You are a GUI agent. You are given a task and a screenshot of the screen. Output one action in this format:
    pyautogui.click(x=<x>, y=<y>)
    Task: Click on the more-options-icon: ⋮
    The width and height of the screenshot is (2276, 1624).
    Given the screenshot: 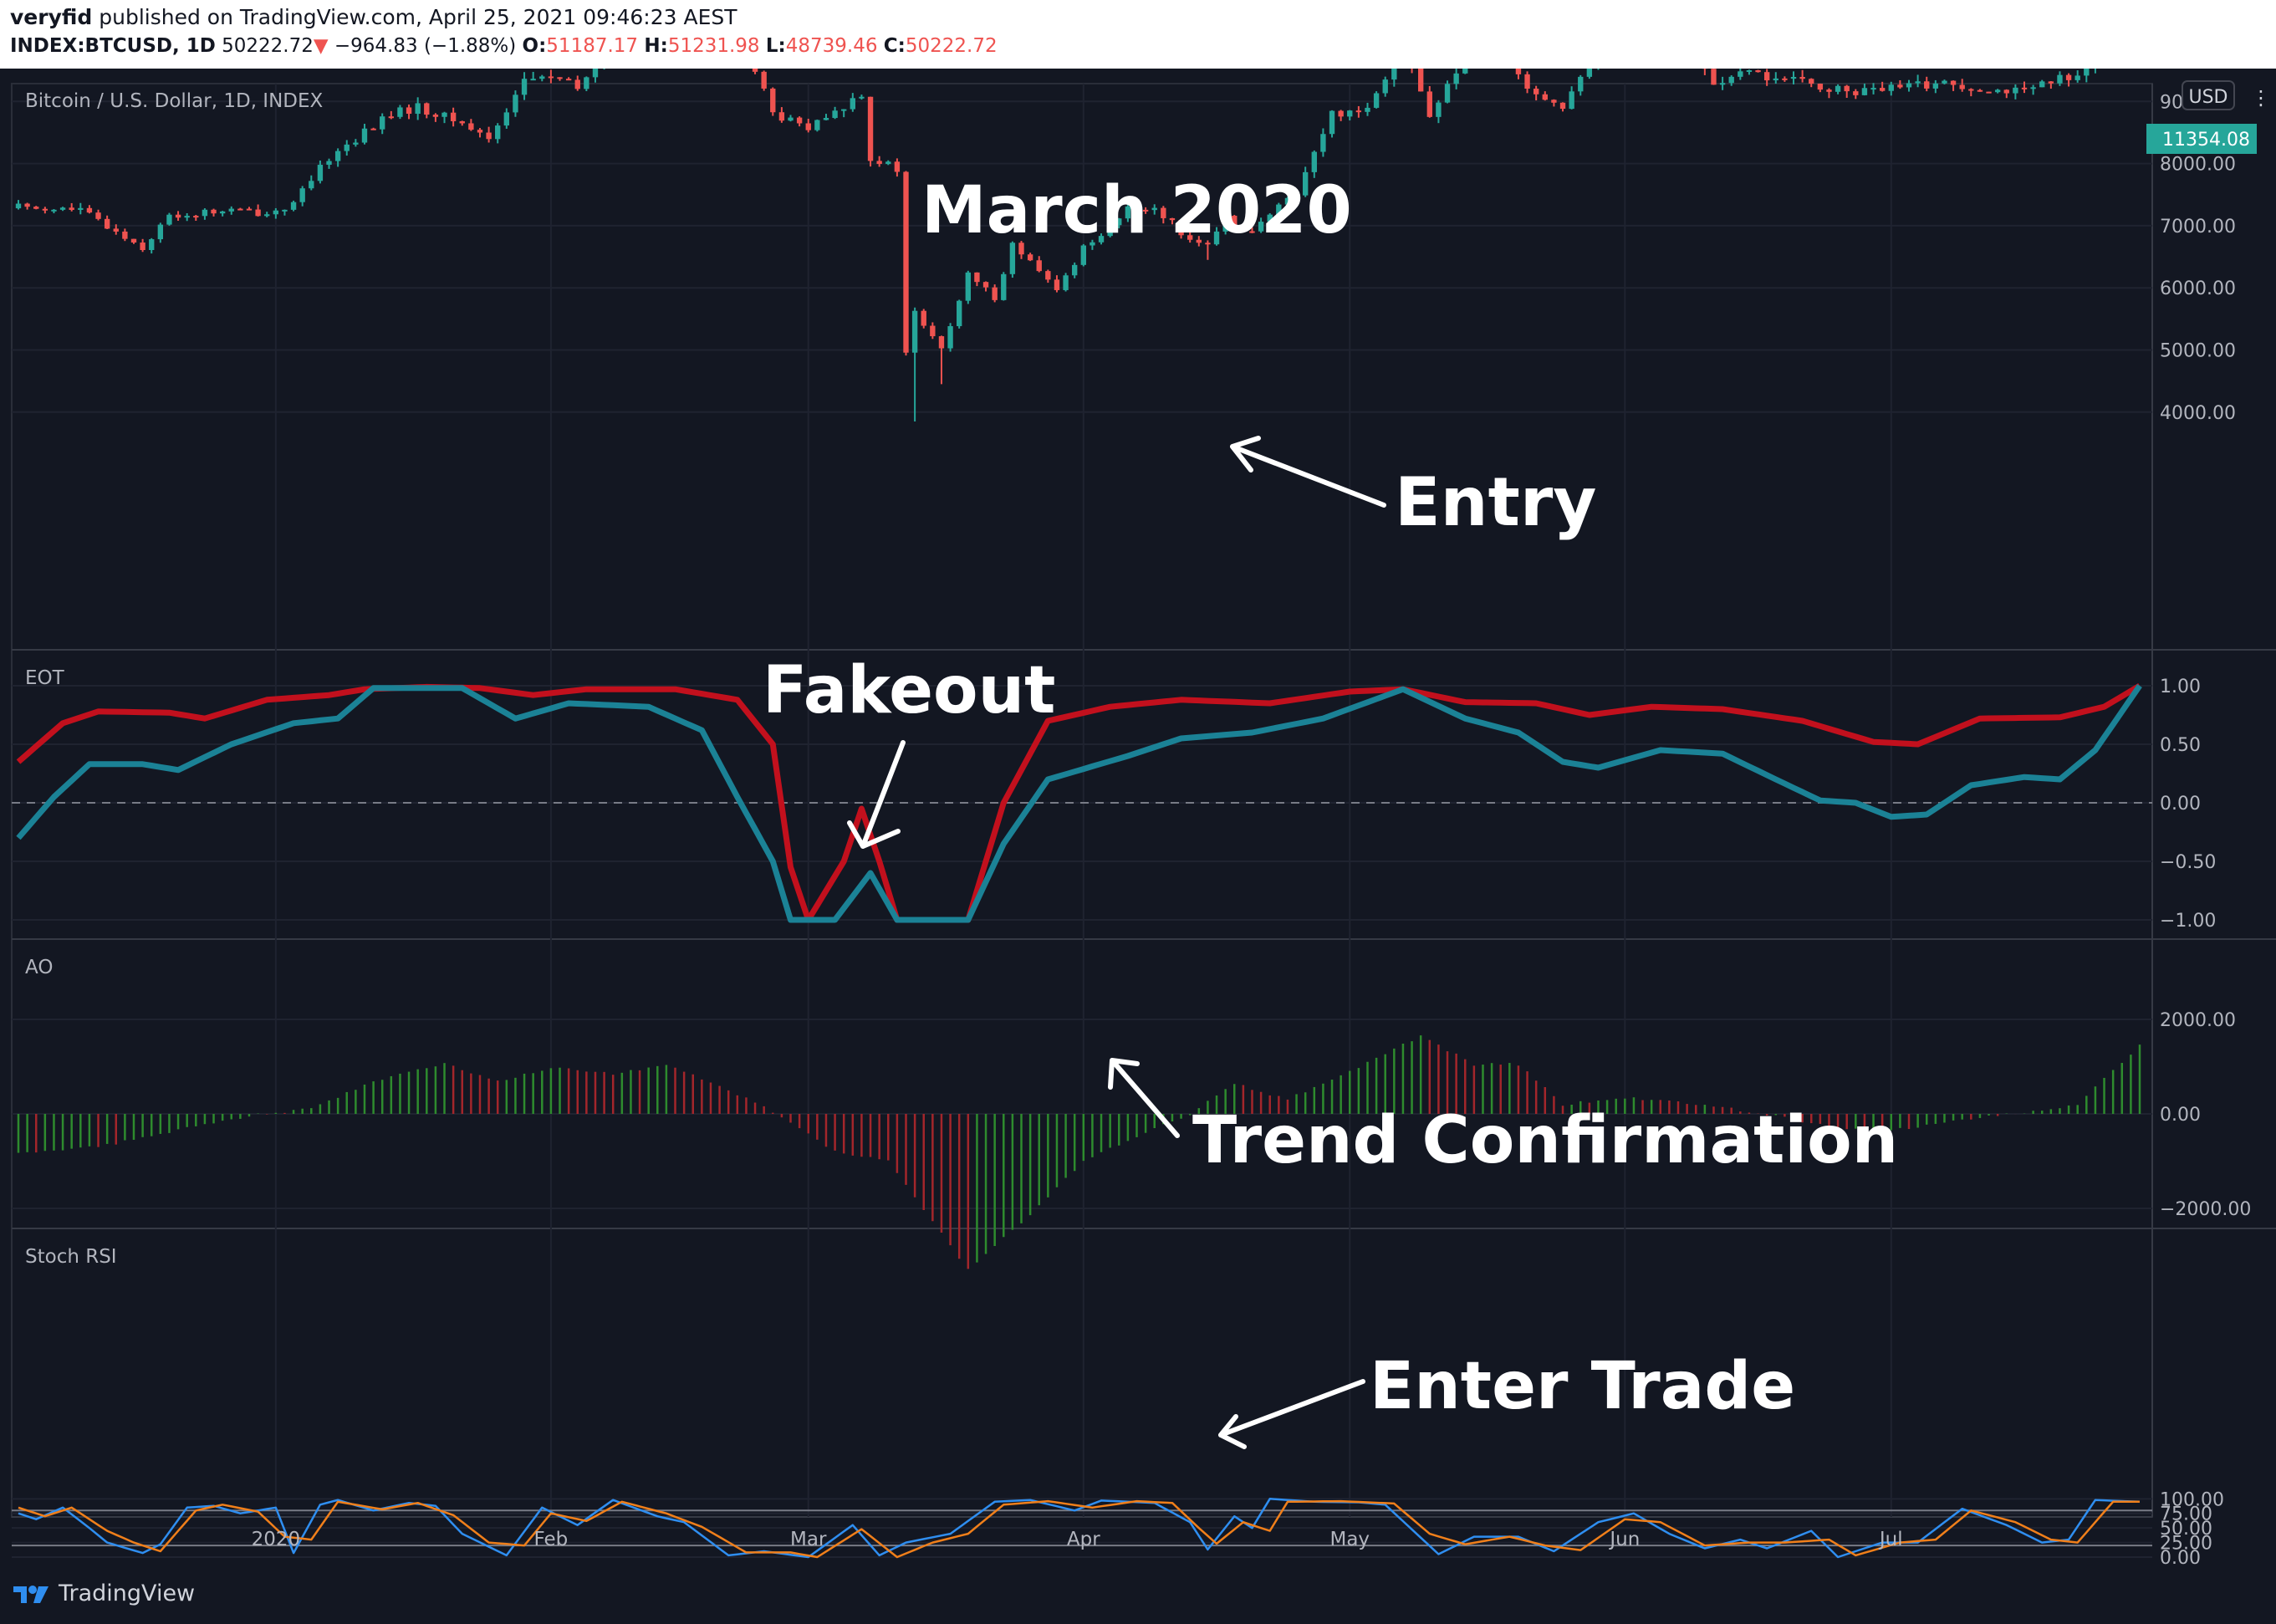 What is the action you would take?
    pyautogui.click(x=2261, y=98)
    